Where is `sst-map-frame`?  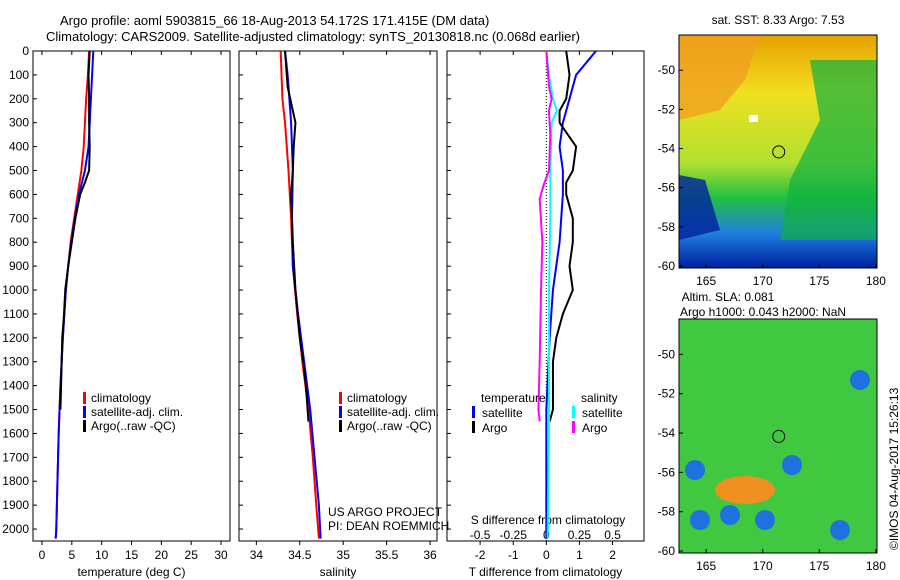 sst-map-frame is located at coordinates (778, 151).